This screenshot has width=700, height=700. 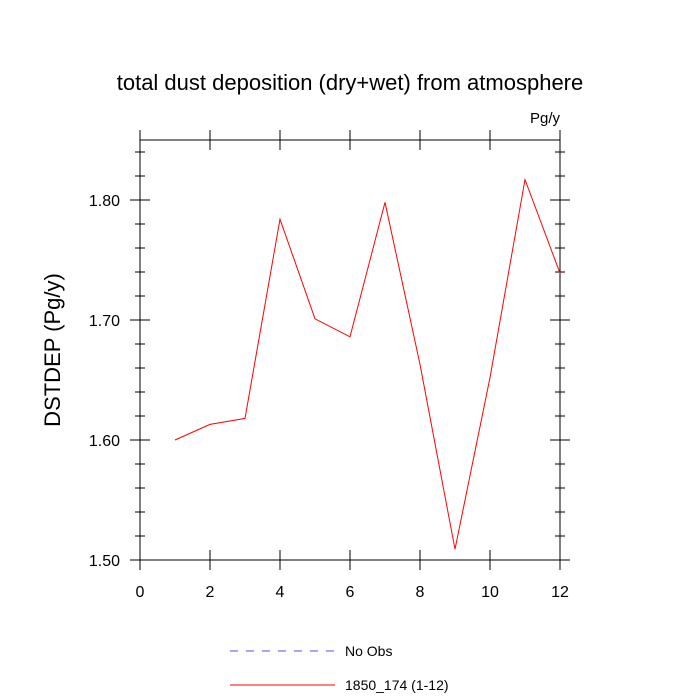 I want to click on units-label: Pg/y, so click(x=545, y=118).